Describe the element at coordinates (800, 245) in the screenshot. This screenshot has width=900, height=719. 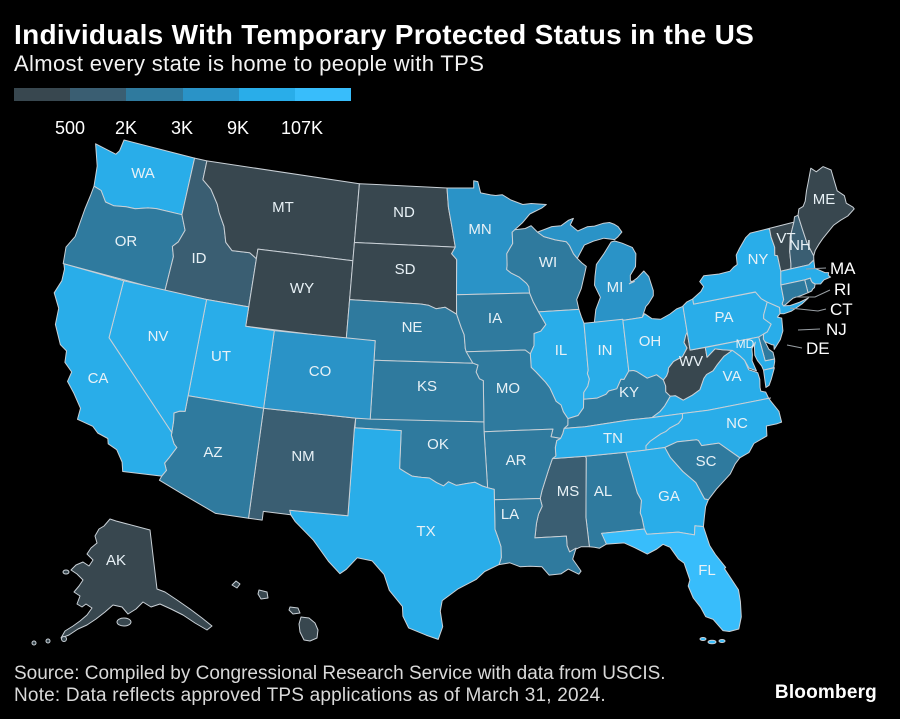
I see `svg-text: NH` at that location.